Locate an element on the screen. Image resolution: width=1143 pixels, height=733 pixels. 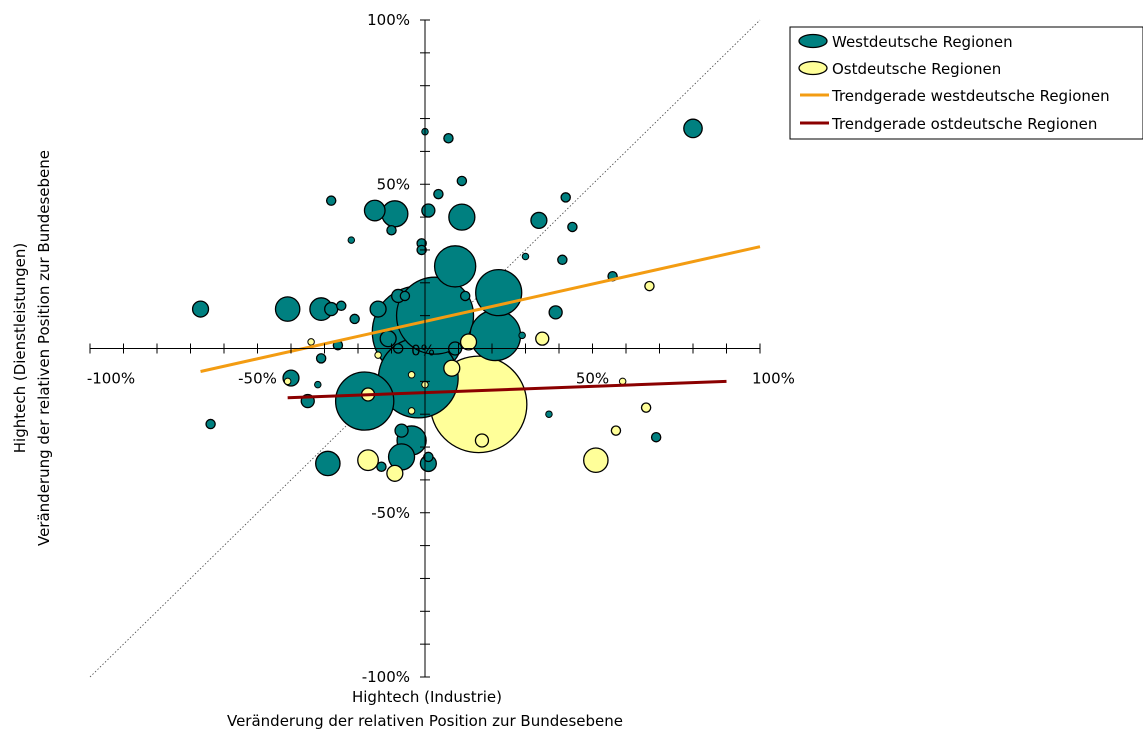
x-tick-label-3: 50% is located at coordinates (592, 379).